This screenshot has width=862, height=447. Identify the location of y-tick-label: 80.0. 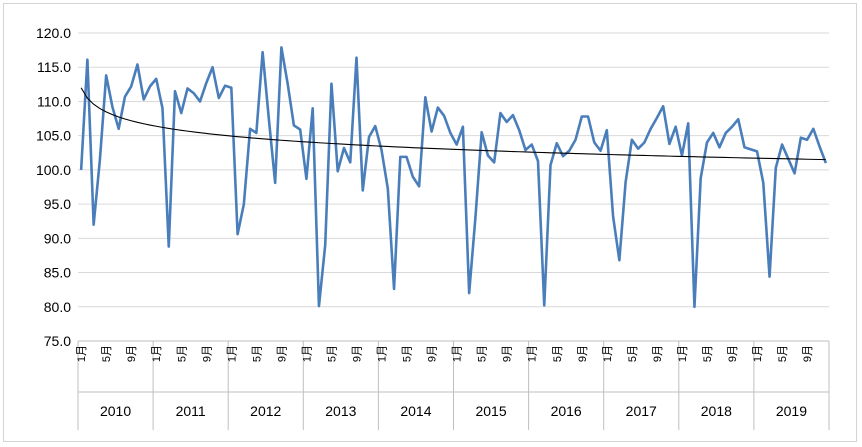
(57, 307).